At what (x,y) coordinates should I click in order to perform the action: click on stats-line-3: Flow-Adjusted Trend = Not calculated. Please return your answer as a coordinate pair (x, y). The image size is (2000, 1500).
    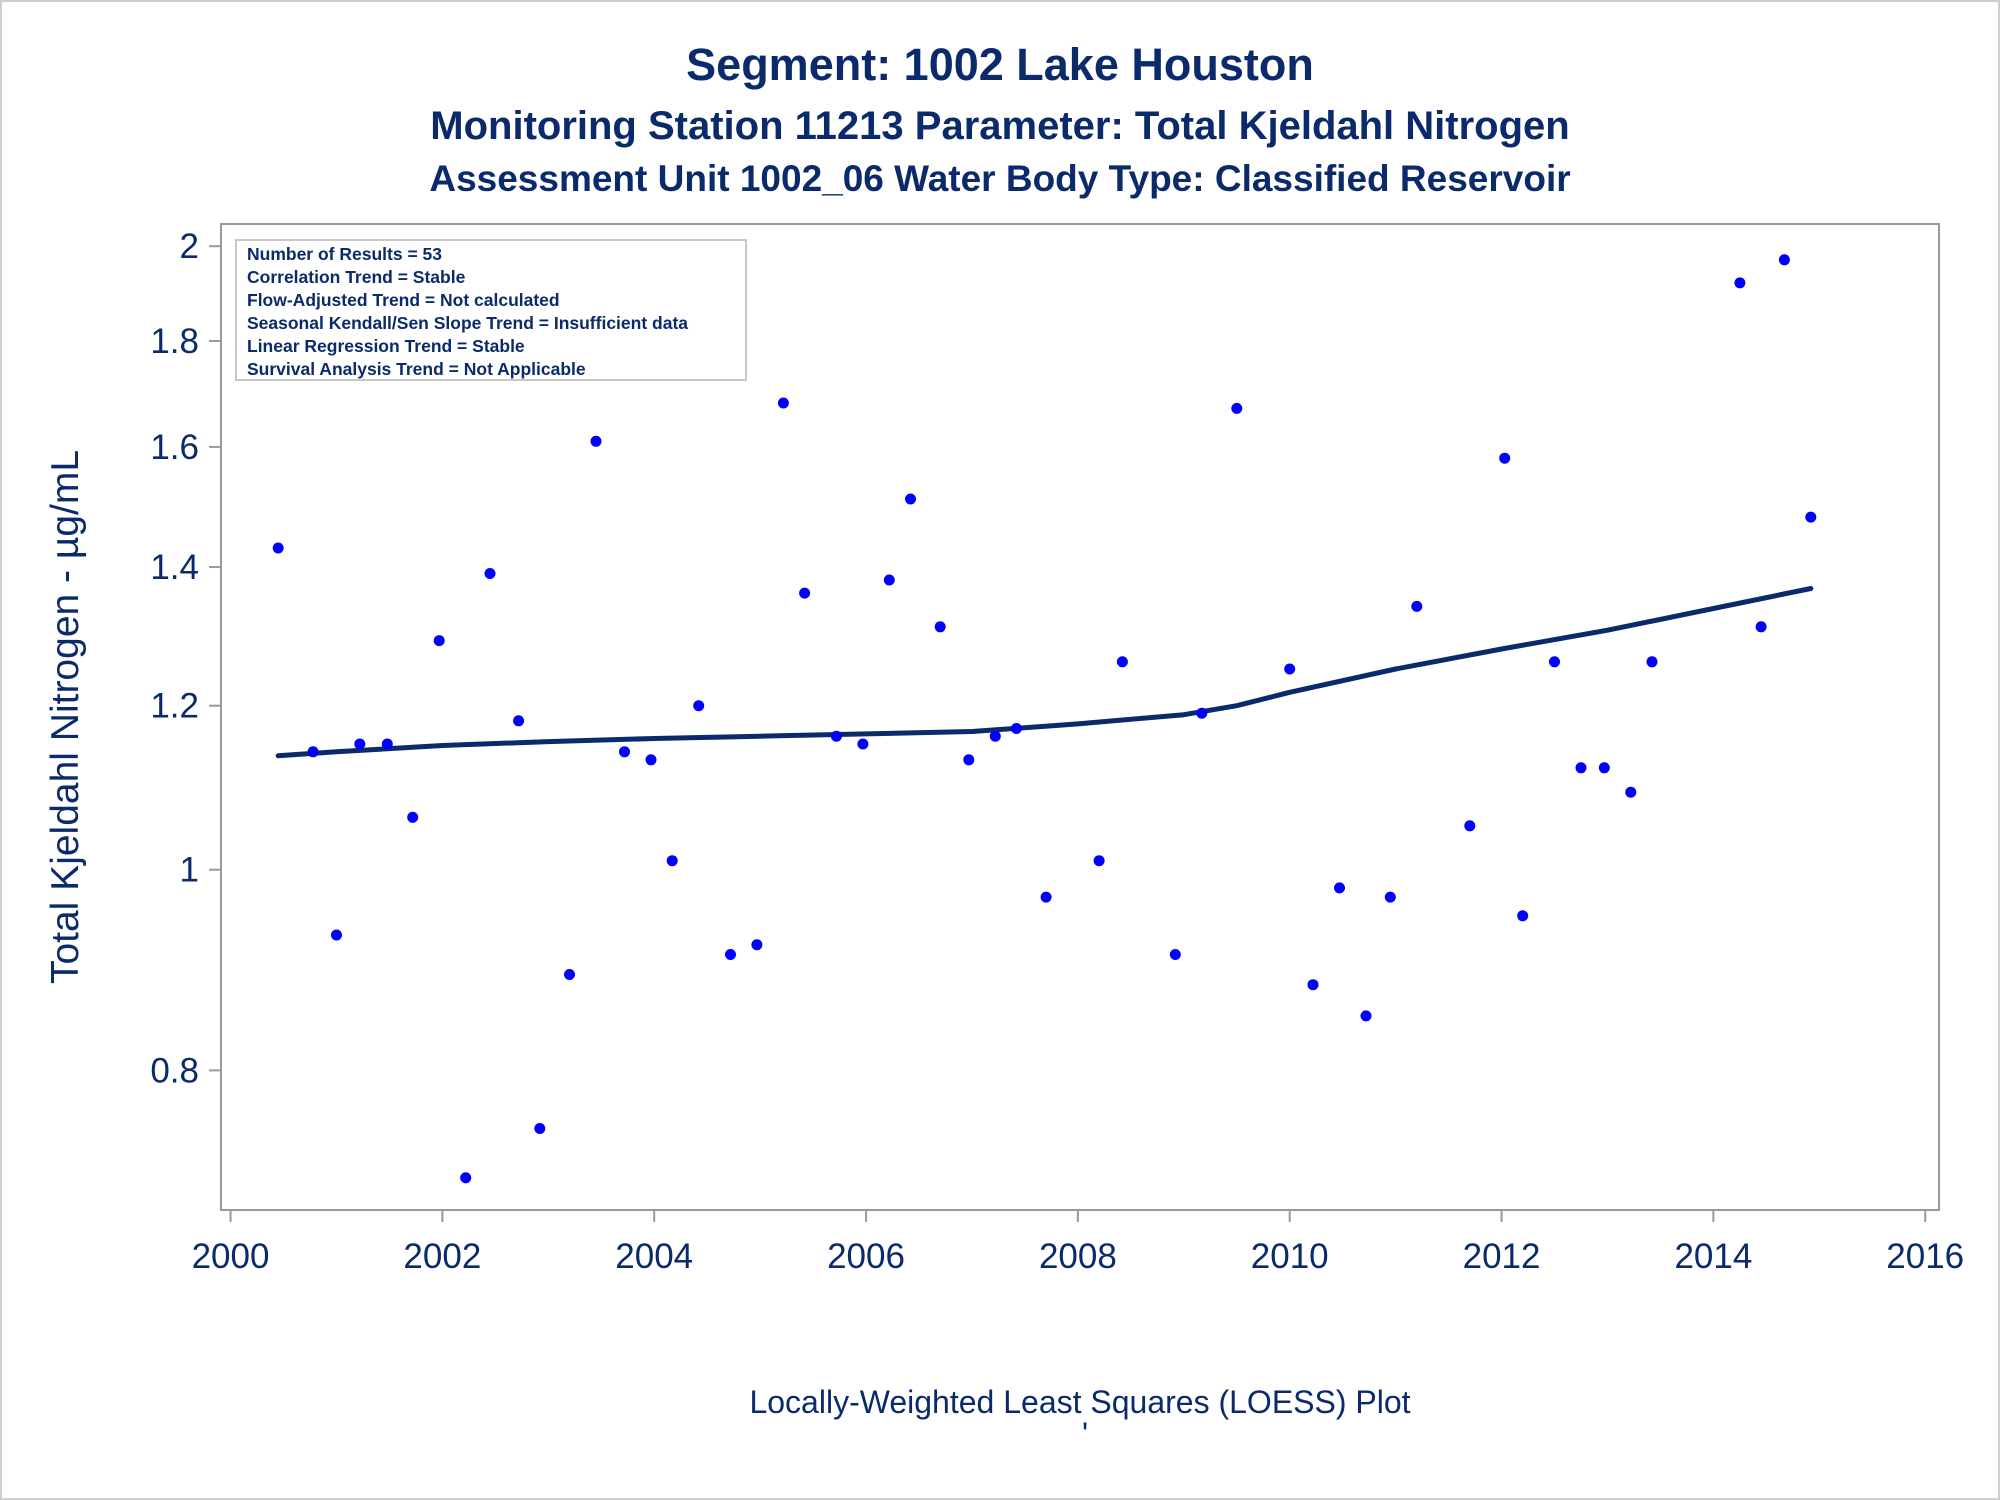
    Looking at the image, I should click on (403, 300).